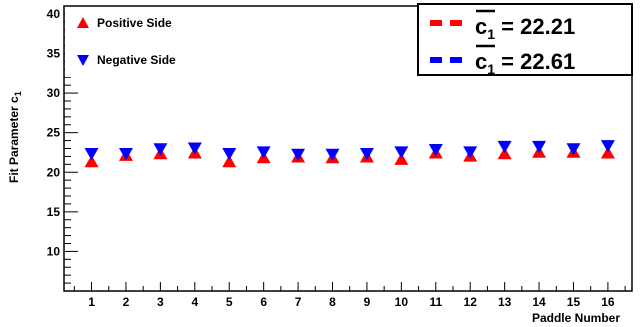 Image resolution: width=640 pixels, height=327 pixels. Describe the element at coordinates (481, 61) in the screenshot. I see `mean-negative-symbol: c` at that location.